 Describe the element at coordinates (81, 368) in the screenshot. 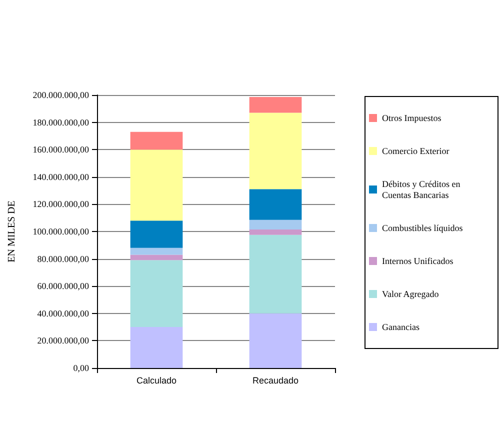

I see `y-tick-label: 0,00` at that location.